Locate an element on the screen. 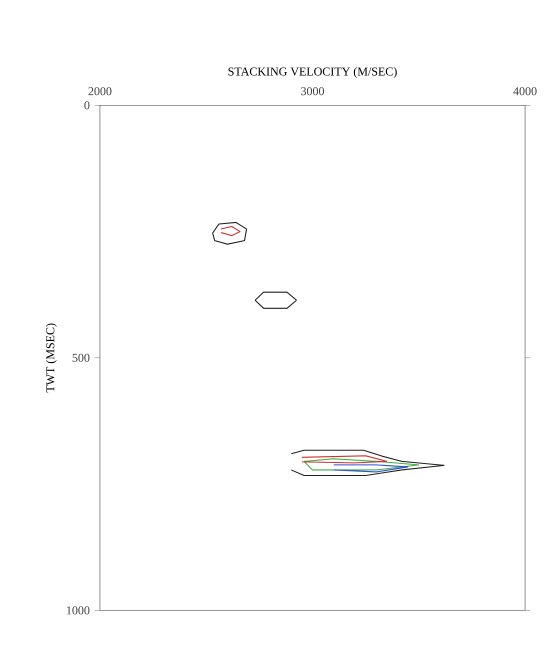  y-tick-label: 0 is located at coordinates (87, 105).